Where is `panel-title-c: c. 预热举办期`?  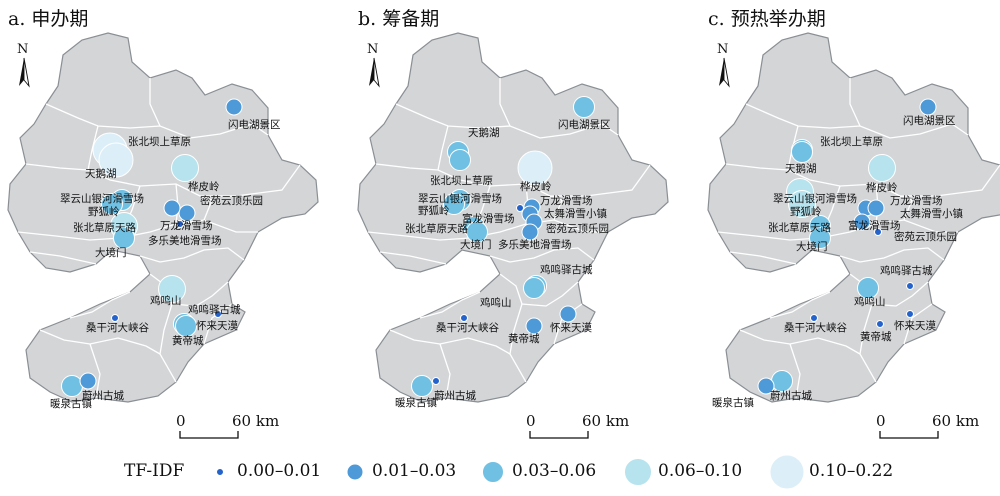 panel-title-c: c. 预热举办期 is located at coordinates (767, 19).